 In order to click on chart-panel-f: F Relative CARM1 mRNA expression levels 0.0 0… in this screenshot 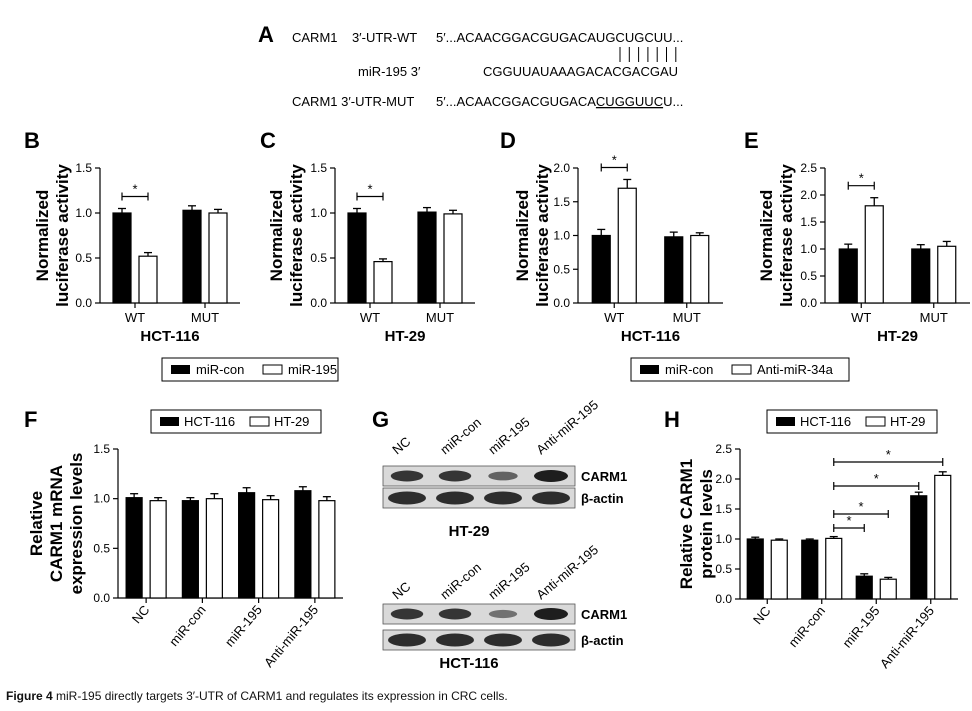, I will do `click(183, 538)`.